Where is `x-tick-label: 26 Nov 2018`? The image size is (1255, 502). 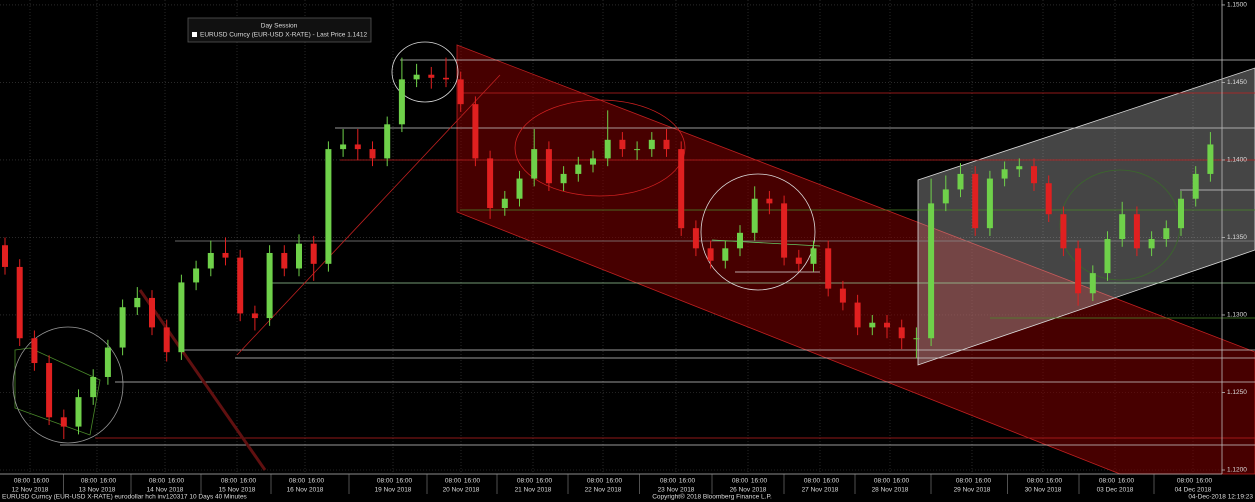 x-tick-label: 26 Nov 2018 is located at coordinates (748, 490).